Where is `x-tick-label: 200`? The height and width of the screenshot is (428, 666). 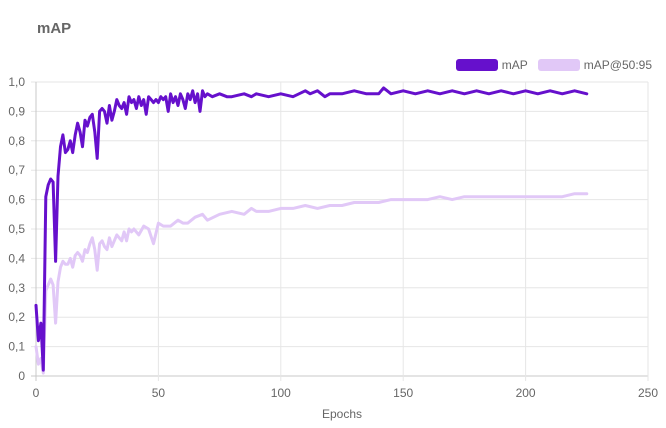
x-tick-label: 200 is located at coordinates (526, 393).